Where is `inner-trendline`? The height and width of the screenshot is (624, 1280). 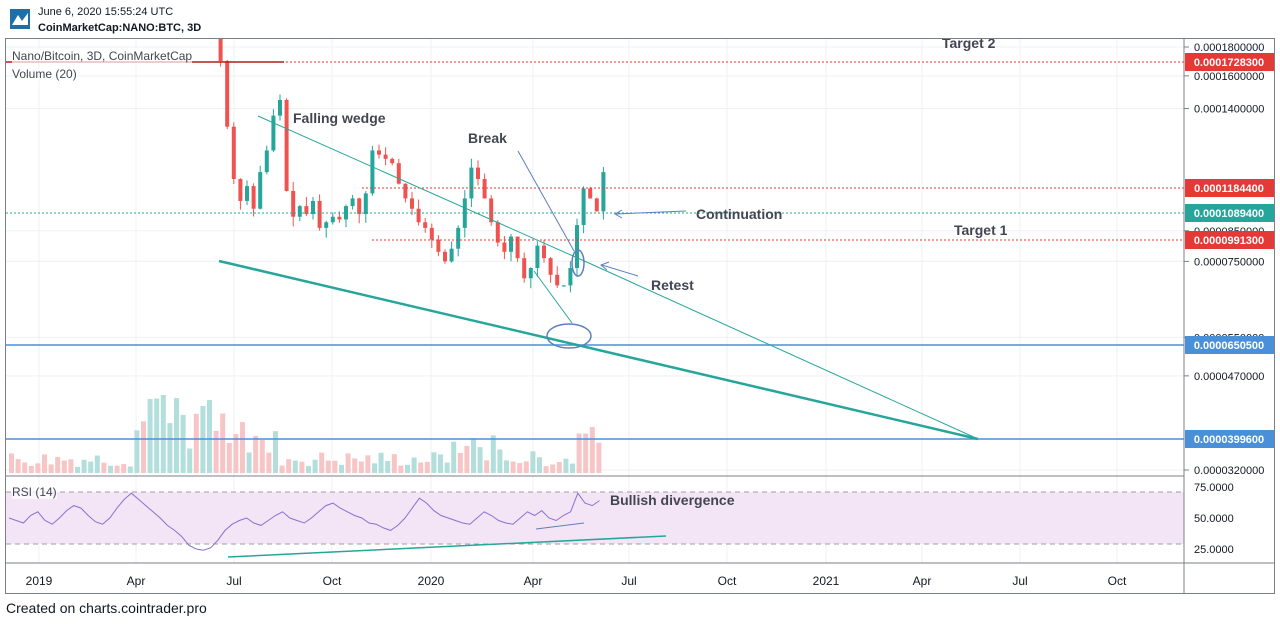 inner-trendline is located at coordinates (553, 297).